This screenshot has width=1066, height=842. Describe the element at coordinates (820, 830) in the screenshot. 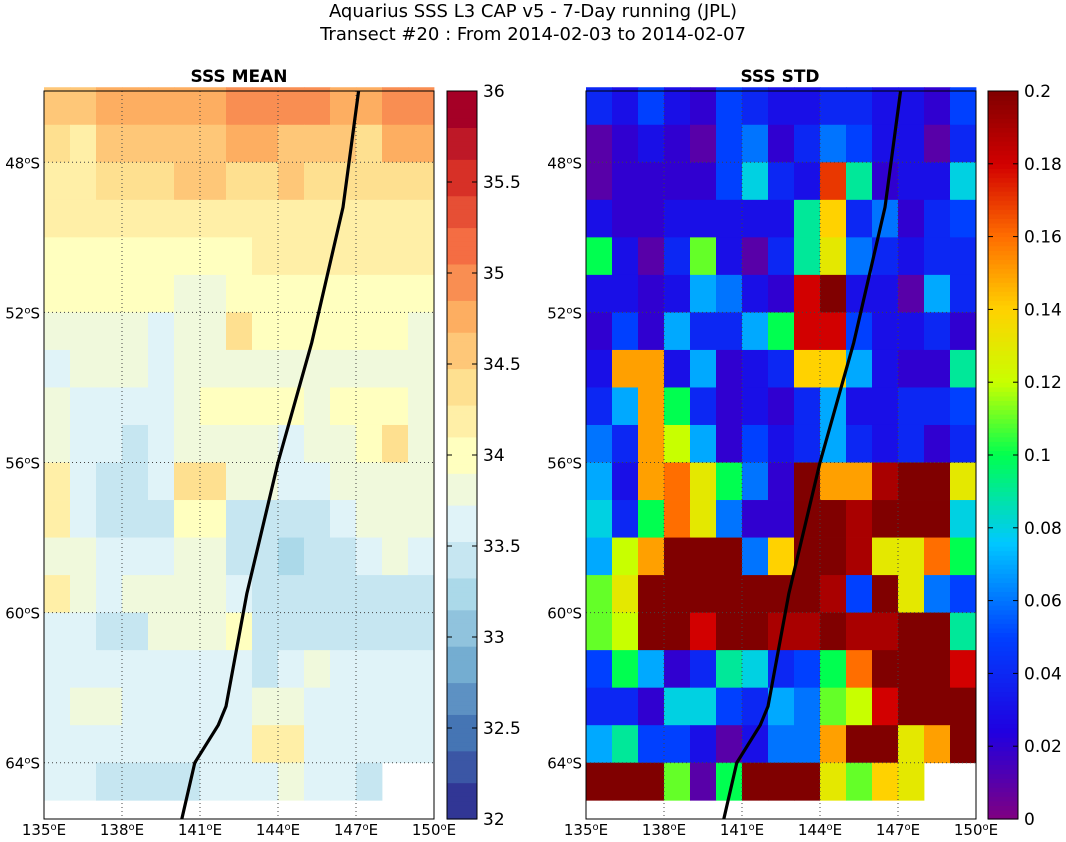

I see `sss-std-x-tick-label: 144oE` at that location.